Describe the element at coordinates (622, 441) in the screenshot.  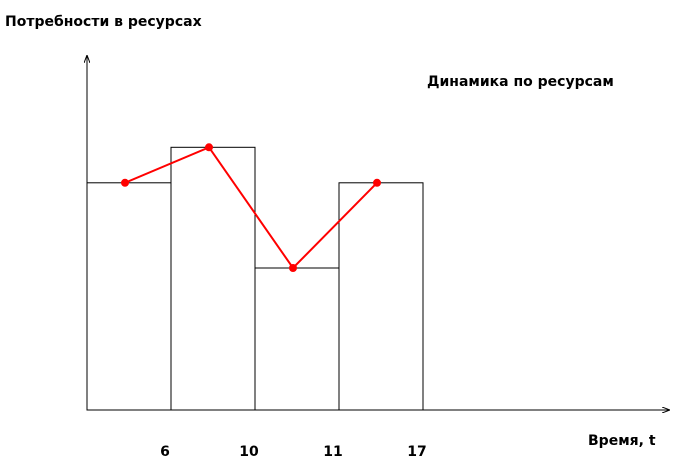
I see `x-axis-label: Время, t` at that location.